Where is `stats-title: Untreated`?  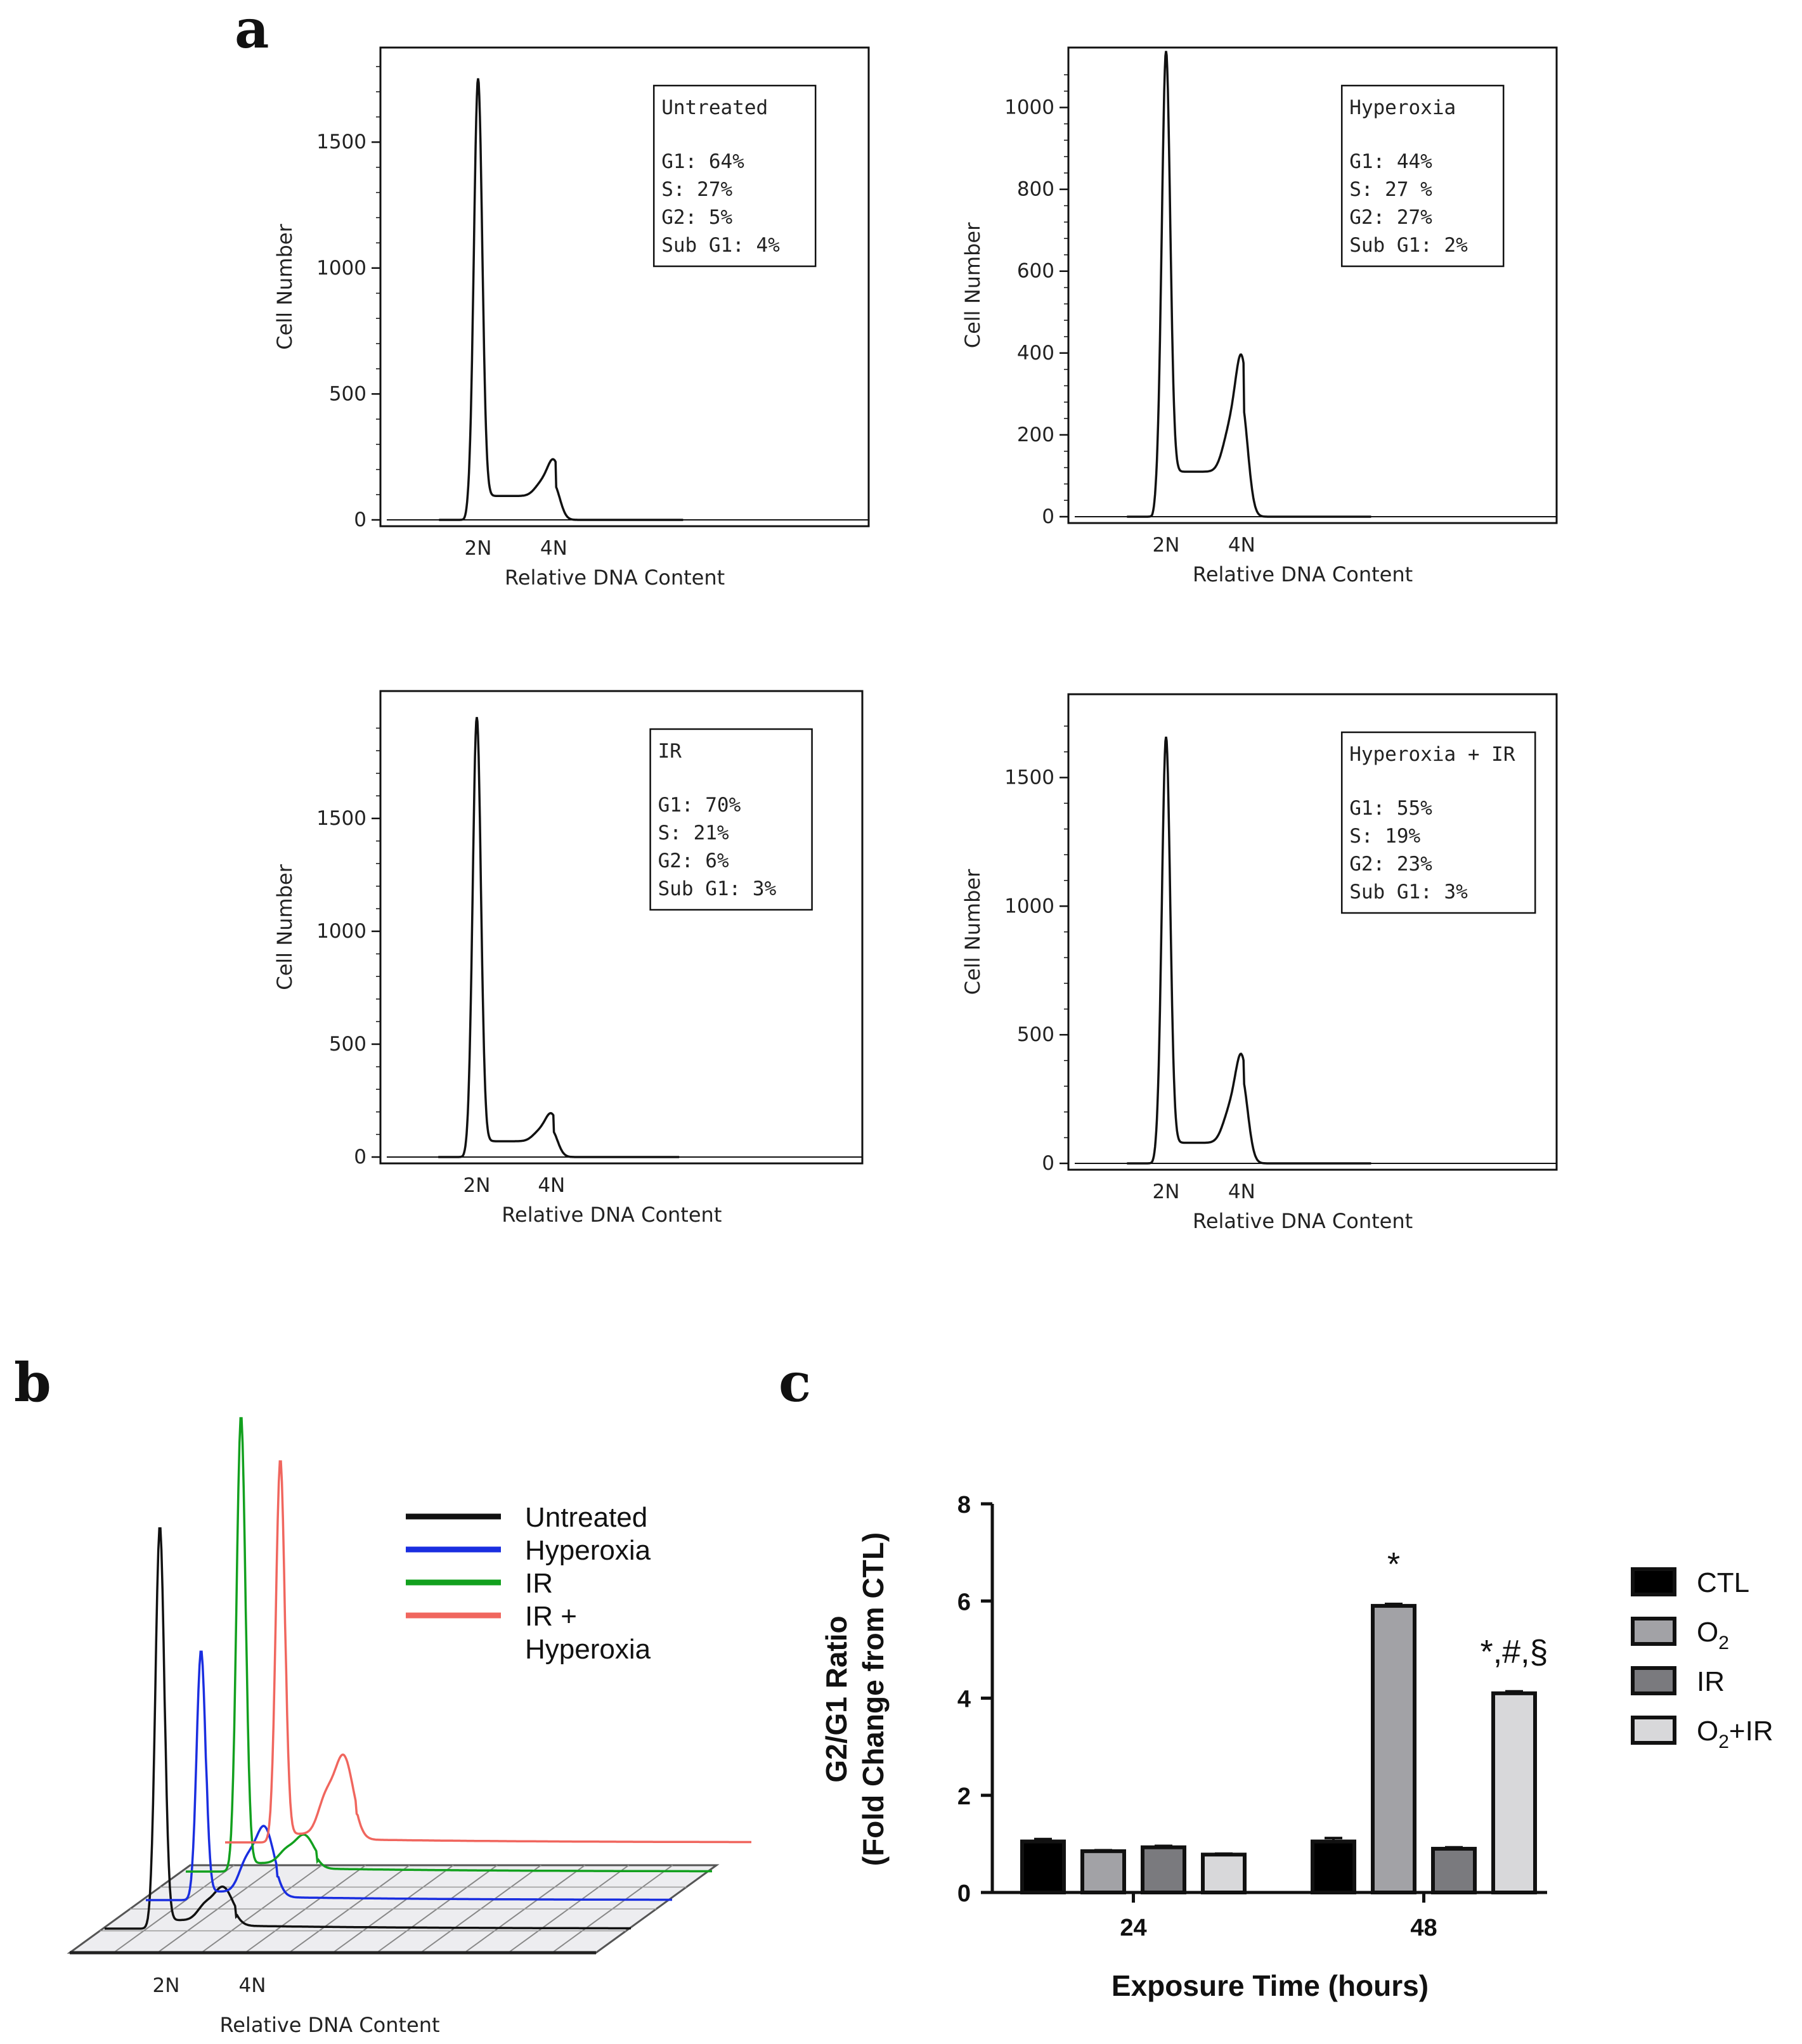 stats-title: Untreated is located at coordinates (715, 108).